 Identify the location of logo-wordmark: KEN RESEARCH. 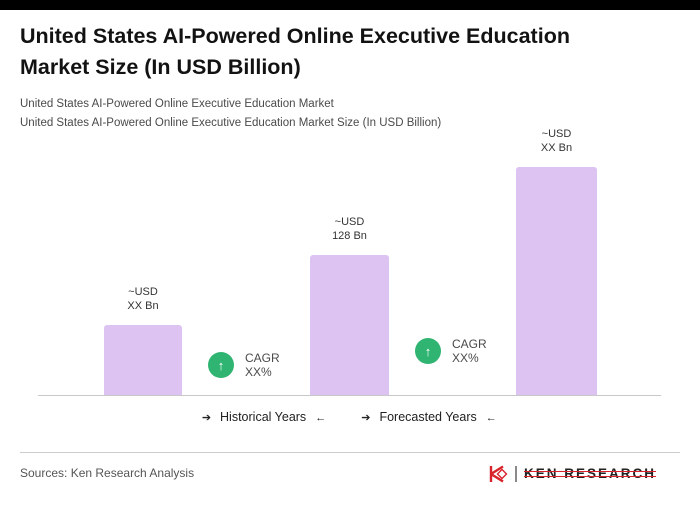
(589, 473).